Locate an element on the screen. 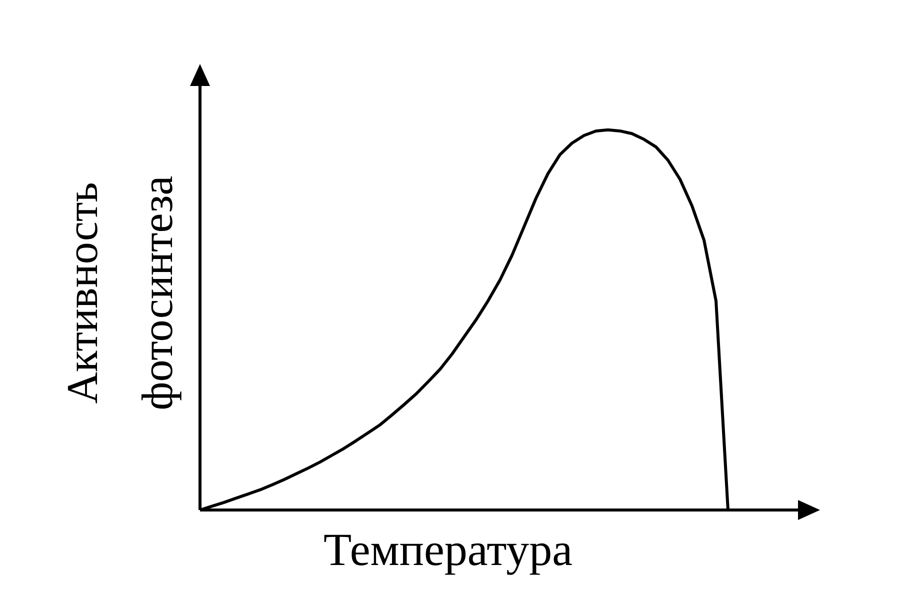 The image size is (914, 606). y-axis-title: Активность фотосинтеза is located at coordinates (120, 293).